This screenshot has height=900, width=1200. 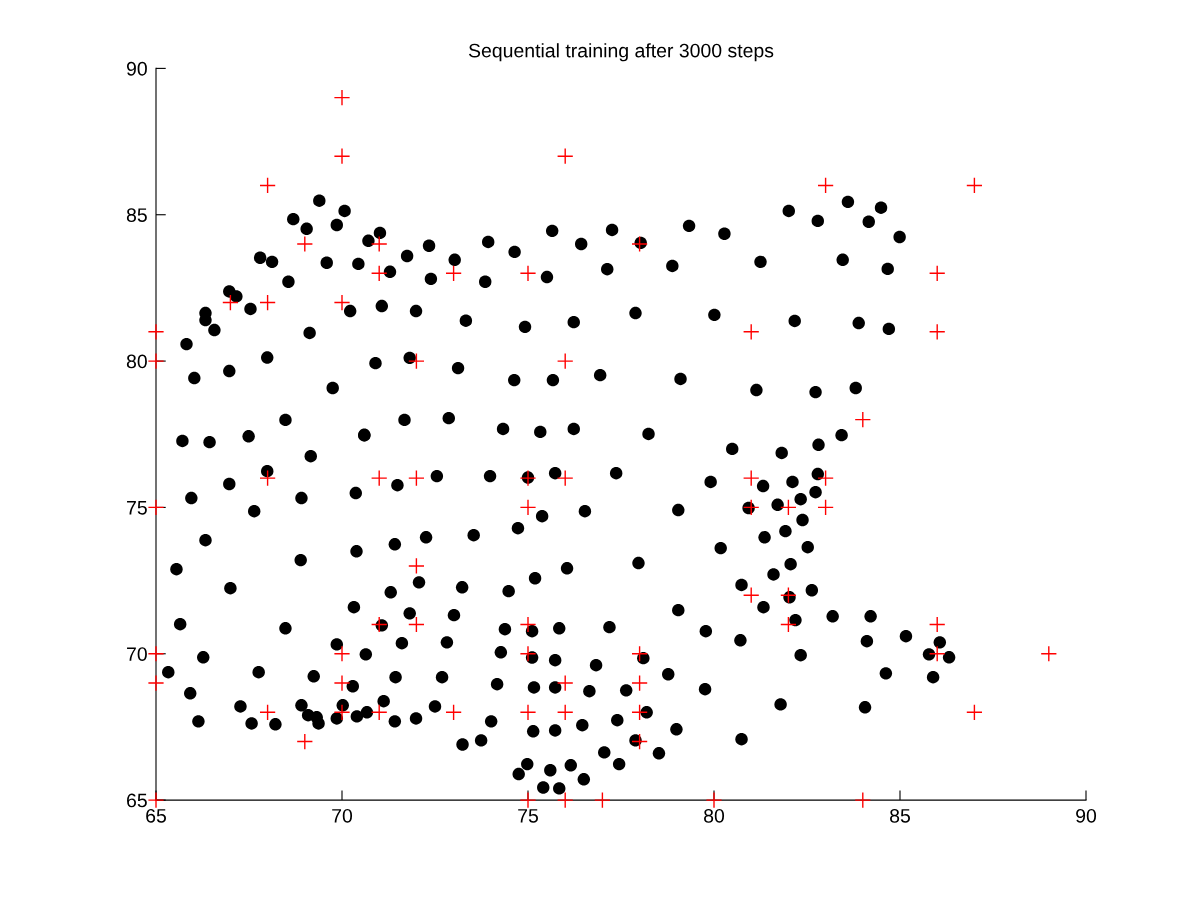 What do you see at coordinates (342, 815) in the screenshot?
I see `x-tick-label: 70` at bounding box center [342, 815].